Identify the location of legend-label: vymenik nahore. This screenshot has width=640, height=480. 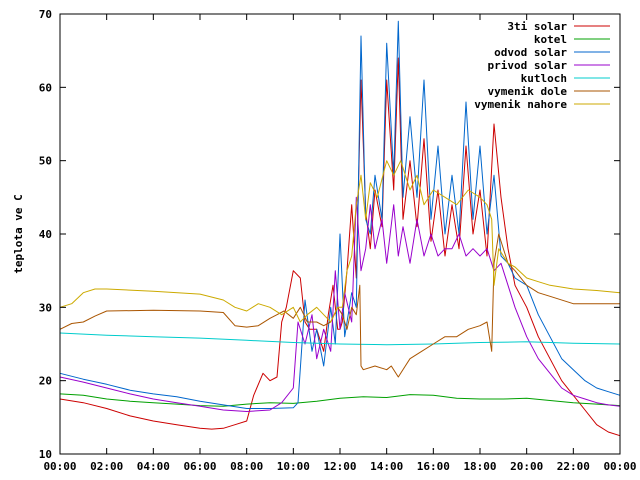
(520, 104).